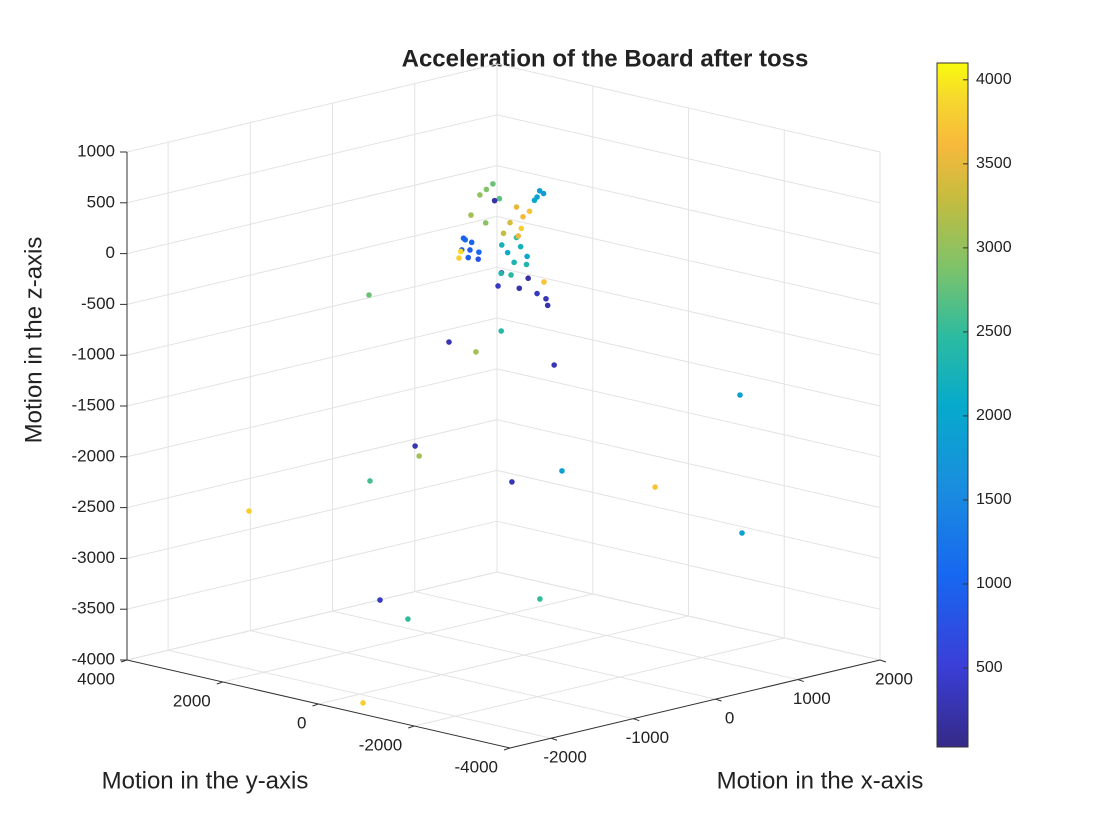 The width and height of the screenshot is (1100, 840). I want to click on x-tick-label: 1000, so click(812, 698).